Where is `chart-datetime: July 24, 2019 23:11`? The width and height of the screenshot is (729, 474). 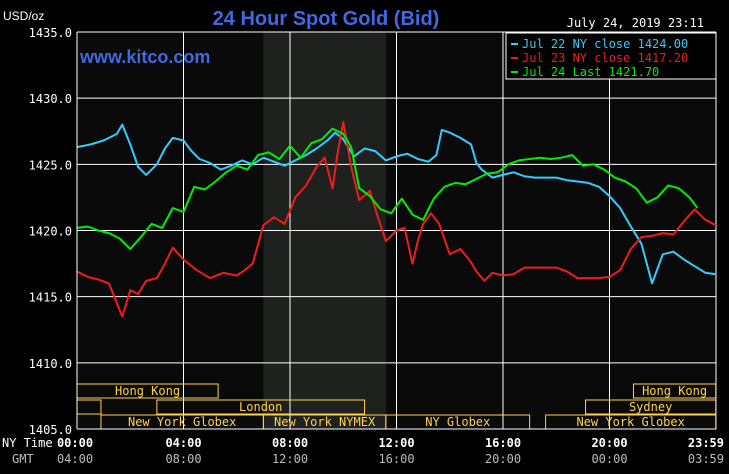 chart-datetime: July 24, 2019 23:11 is located at coordinates (635, 23).